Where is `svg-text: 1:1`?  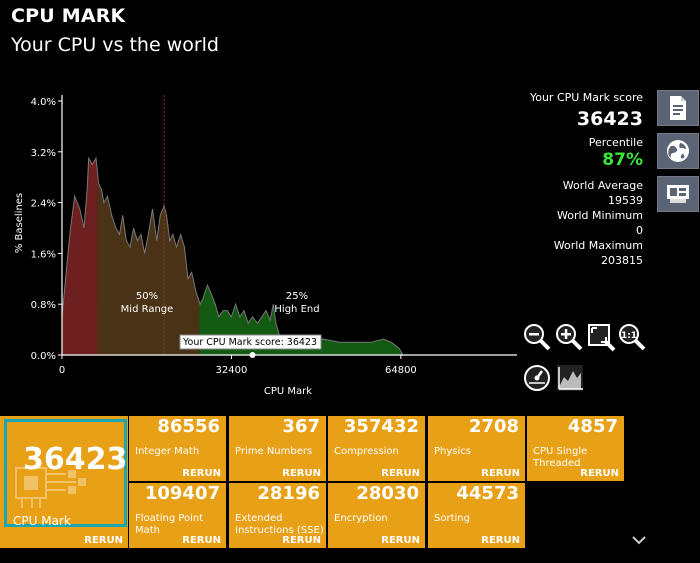 svg-text: 1:1 is located at coordinates (629, 336).